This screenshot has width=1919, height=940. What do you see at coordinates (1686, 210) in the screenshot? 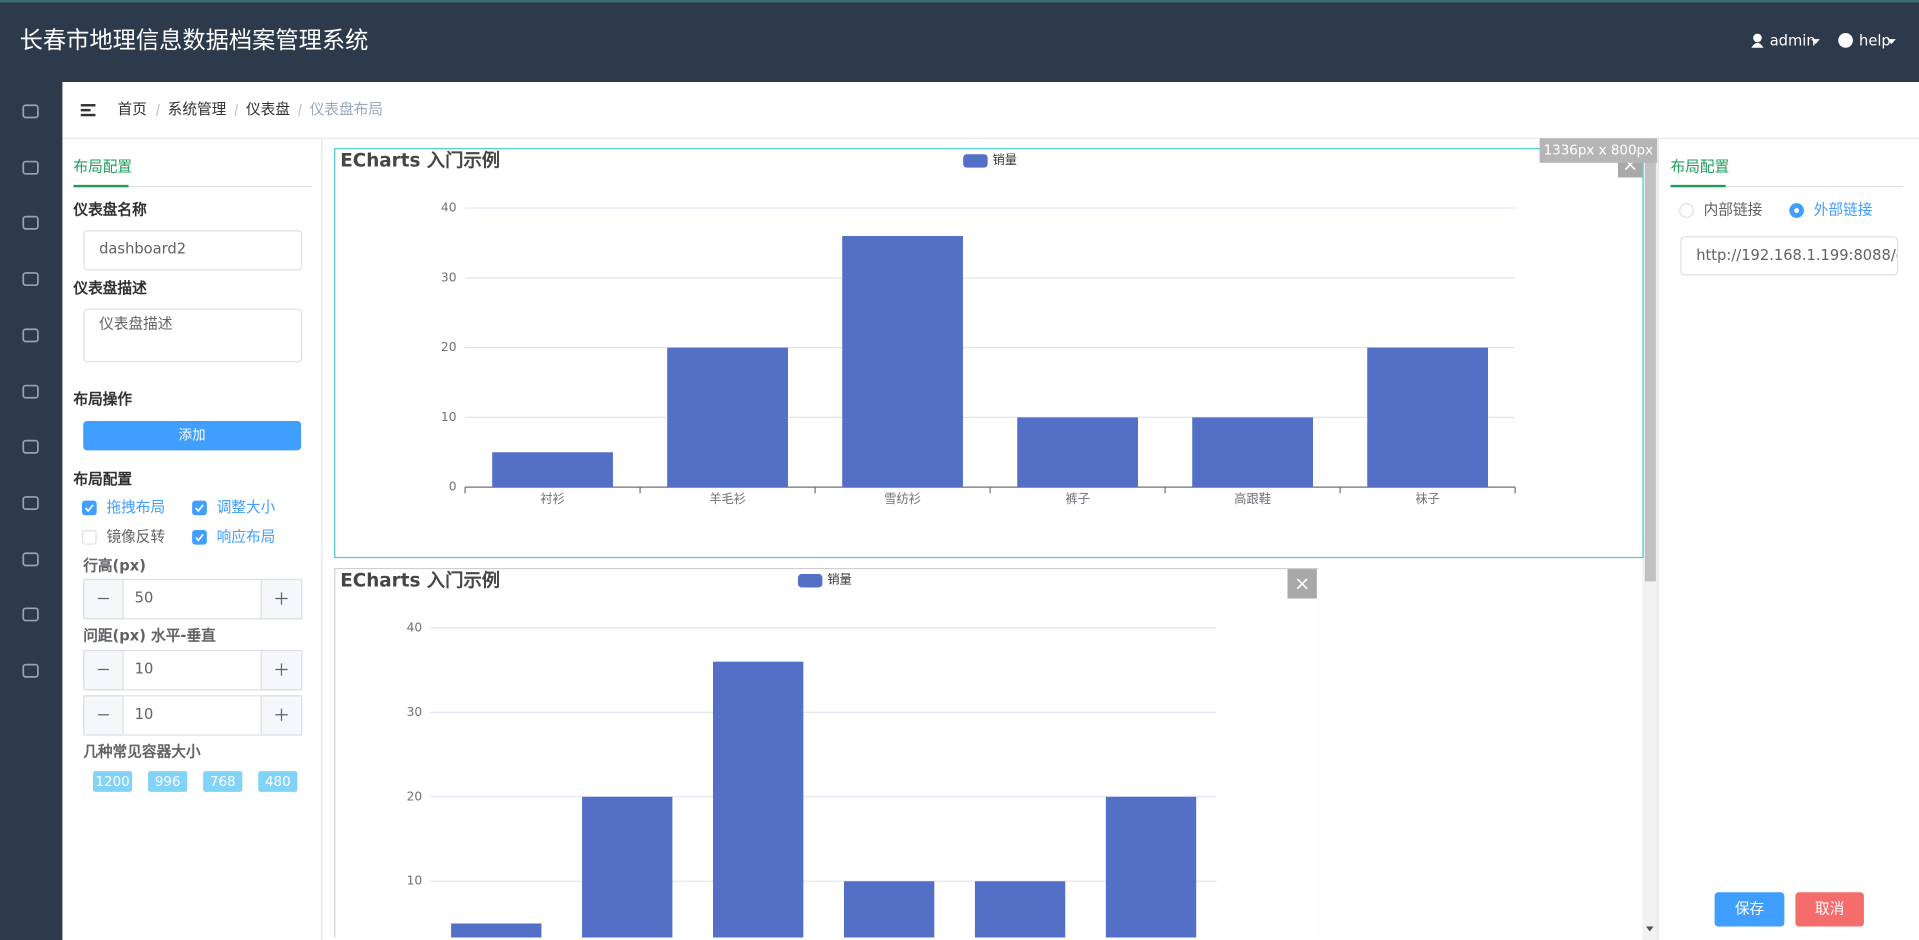
I see `radio` at bounding box center [1686, 210].